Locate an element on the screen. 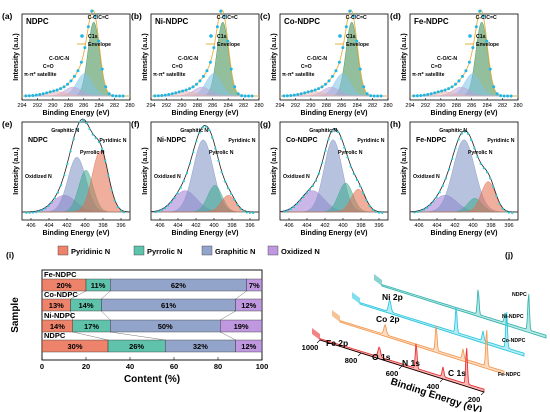  bar-value-label: 61% is located at coordinates (168, 305).